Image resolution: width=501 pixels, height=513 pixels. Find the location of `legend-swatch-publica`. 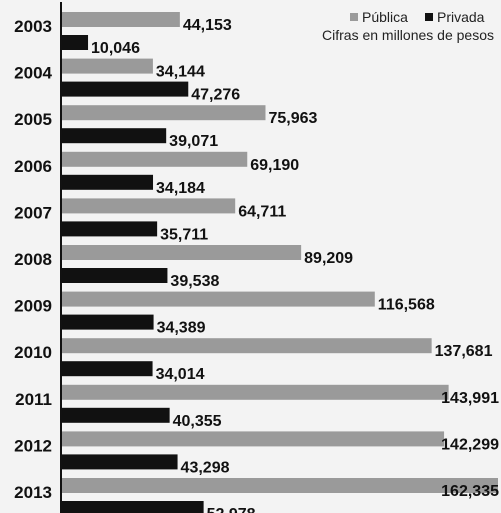

legend-swatch-publica is located at coordinates (354, 17).